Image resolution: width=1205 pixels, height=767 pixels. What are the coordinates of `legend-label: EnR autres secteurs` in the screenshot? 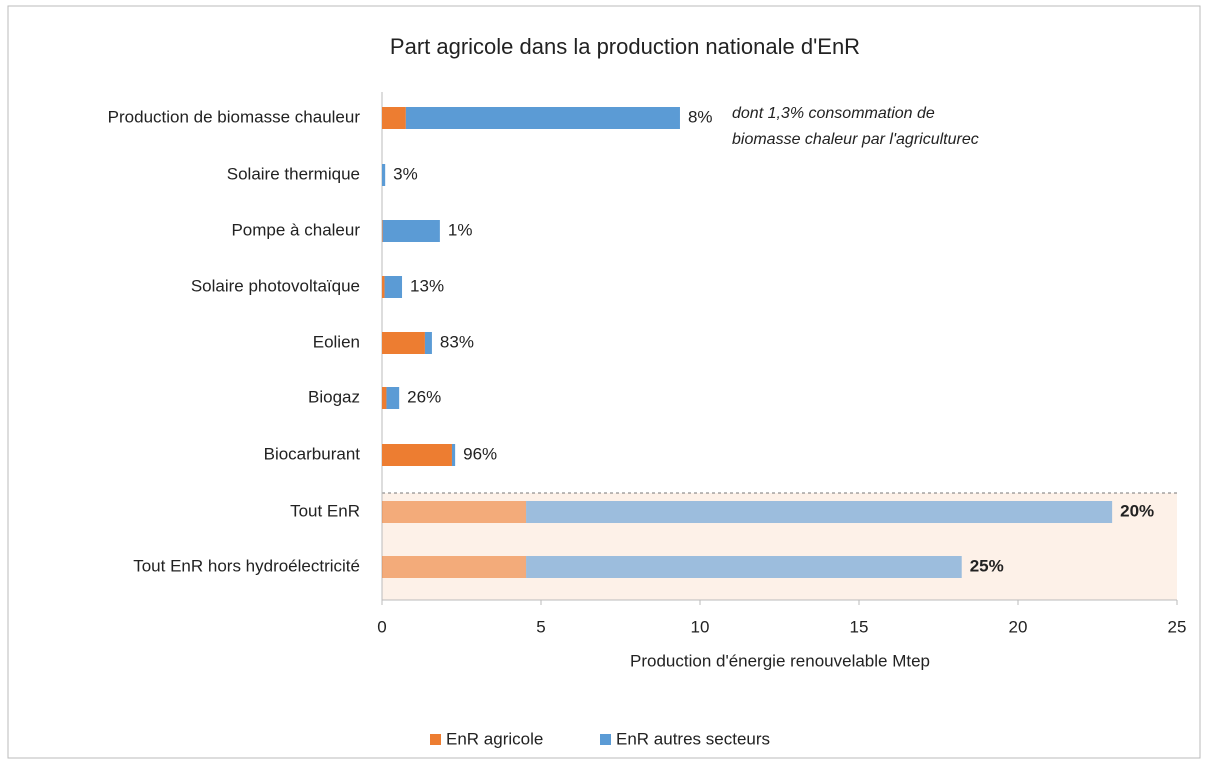 It's located at (693, 738).